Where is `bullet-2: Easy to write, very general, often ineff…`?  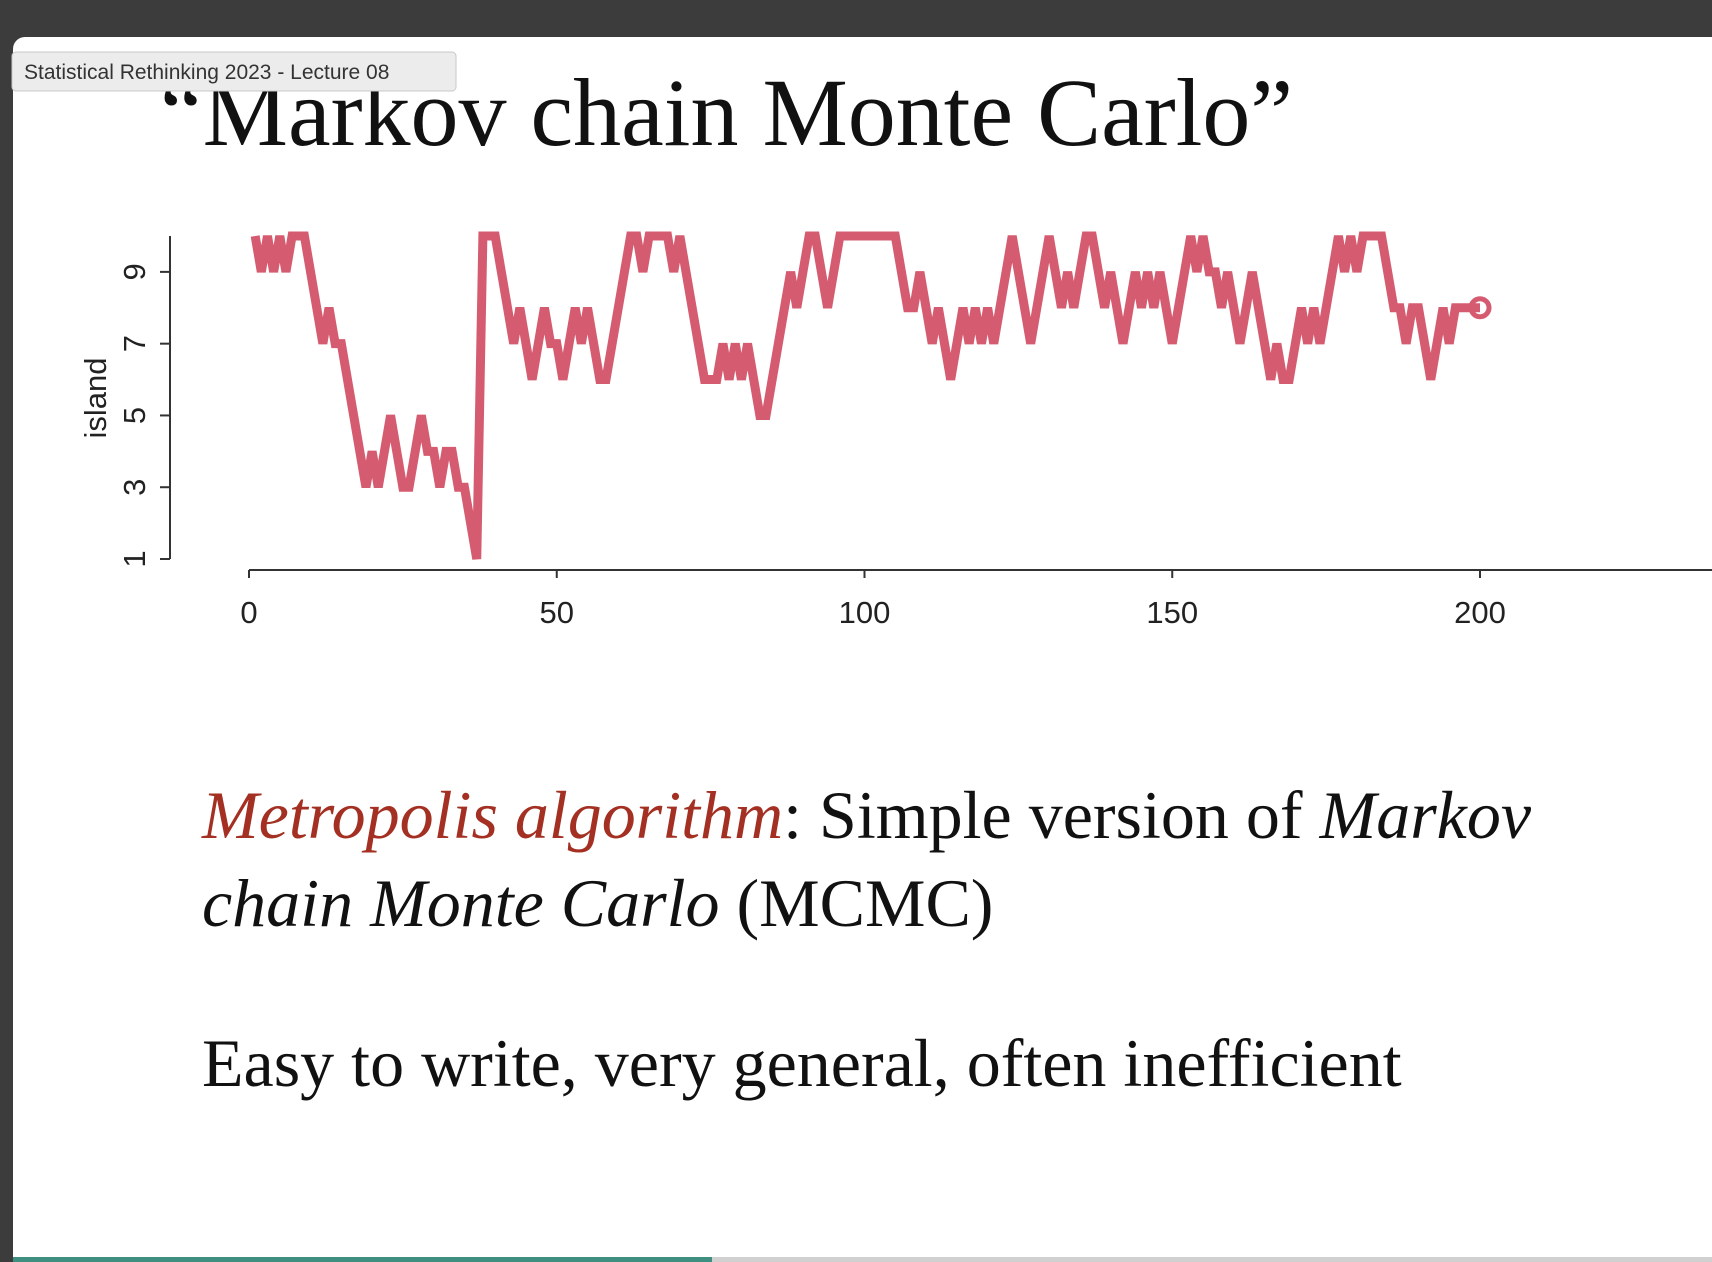 bullet-2: Easy to write, very general, often ineff… is located at coordinates (802, 1063).